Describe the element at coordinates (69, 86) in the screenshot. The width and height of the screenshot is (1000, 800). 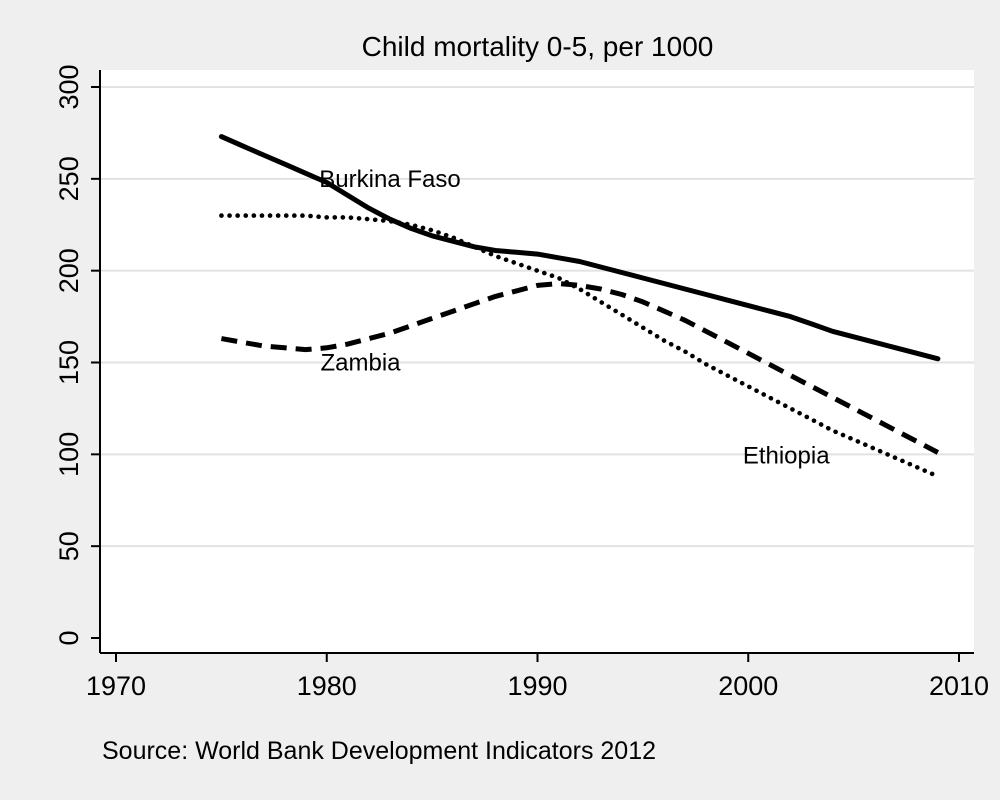
I see `y-tick-label-300: 300` at that location.